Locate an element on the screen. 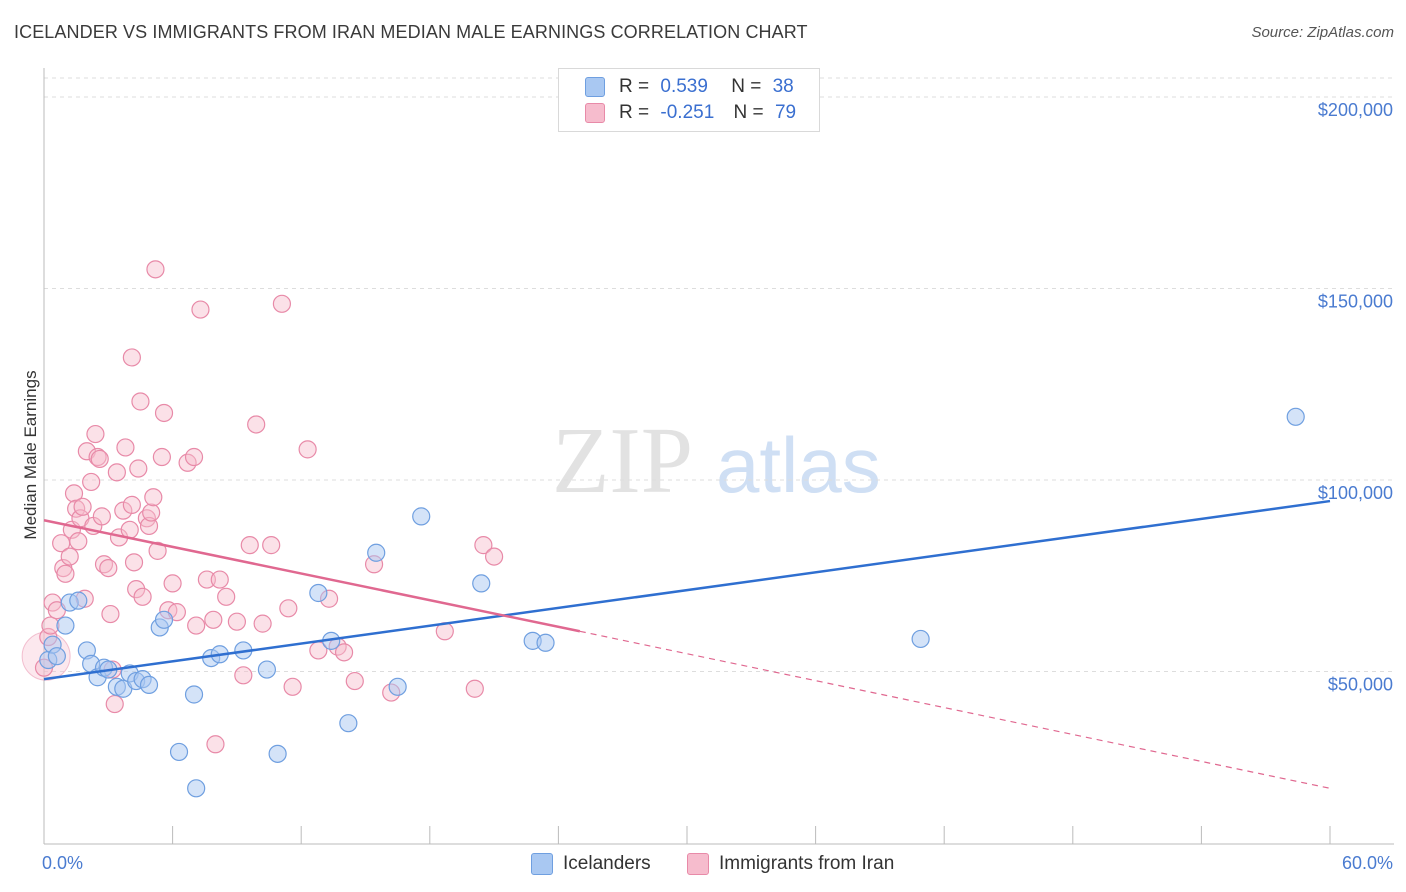 Image resolution: width=1406 pixels, height=892 pixels. legend-swatch-blue is located at coordinates (595, 87).